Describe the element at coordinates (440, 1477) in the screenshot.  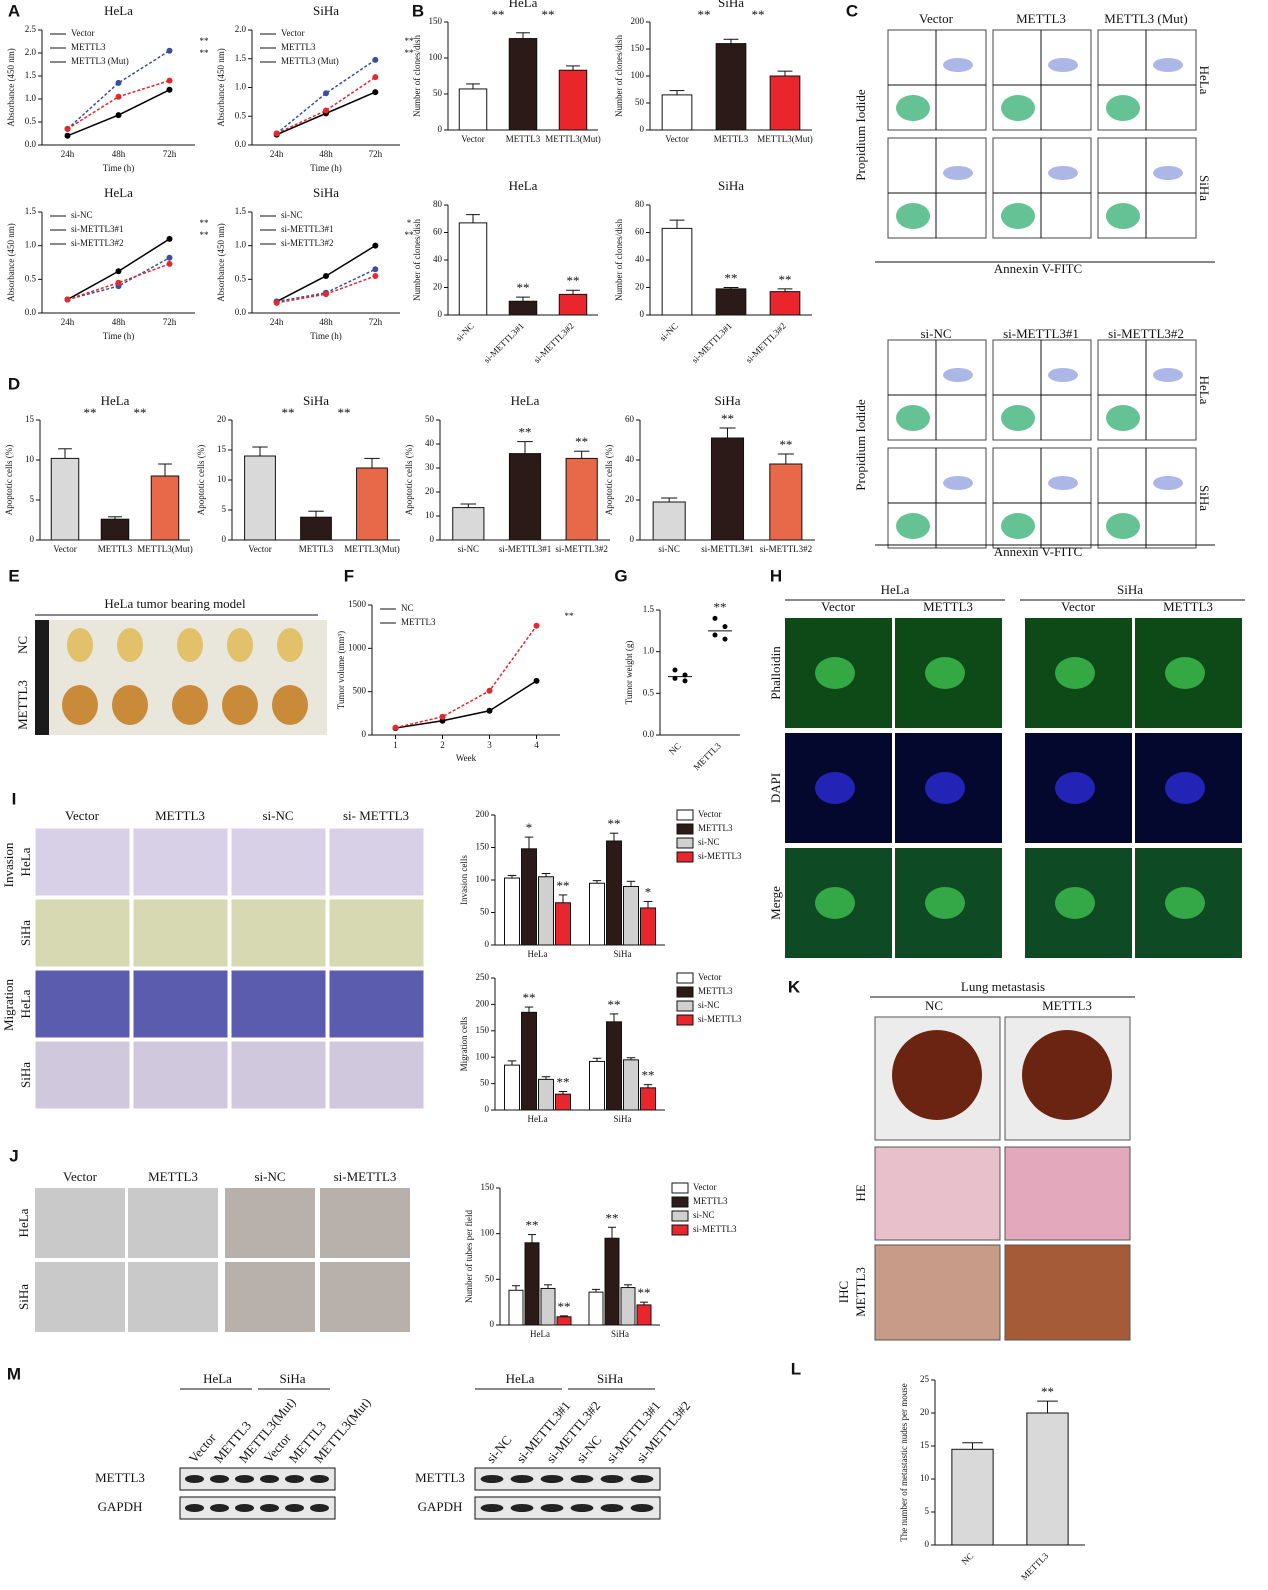
I see `protein-label: METTL3` at that location.